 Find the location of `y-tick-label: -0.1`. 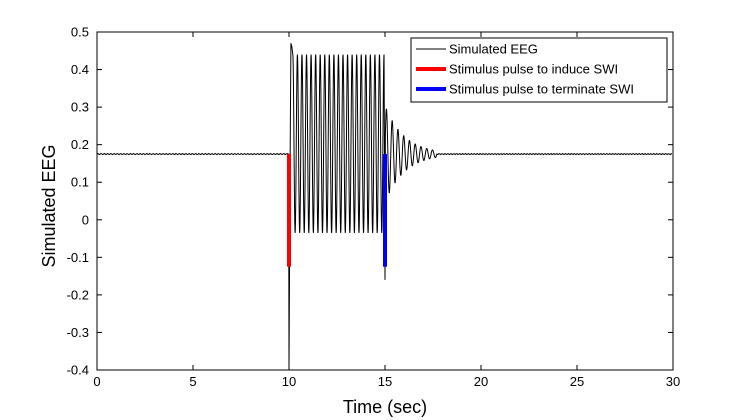

y-tick-label: -0.1 is located at coordinates (78, 257).